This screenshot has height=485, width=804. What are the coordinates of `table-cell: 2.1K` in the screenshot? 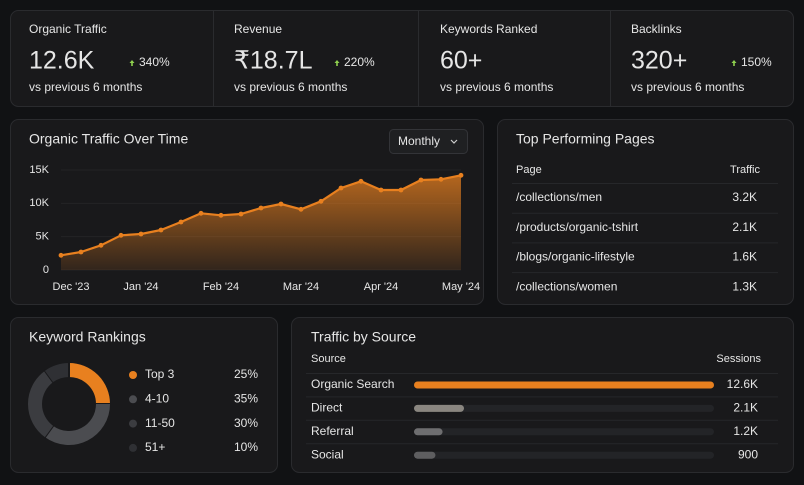 It's located at (744, 227).